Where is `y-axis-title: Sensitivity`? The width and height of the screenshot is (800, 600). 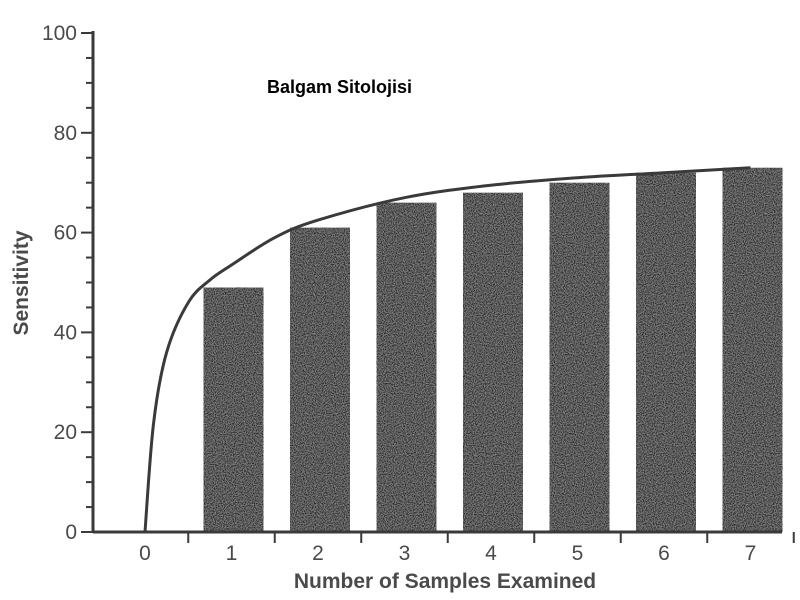
y-axis-title: Sensitivity is located at coordinates (21, 282).